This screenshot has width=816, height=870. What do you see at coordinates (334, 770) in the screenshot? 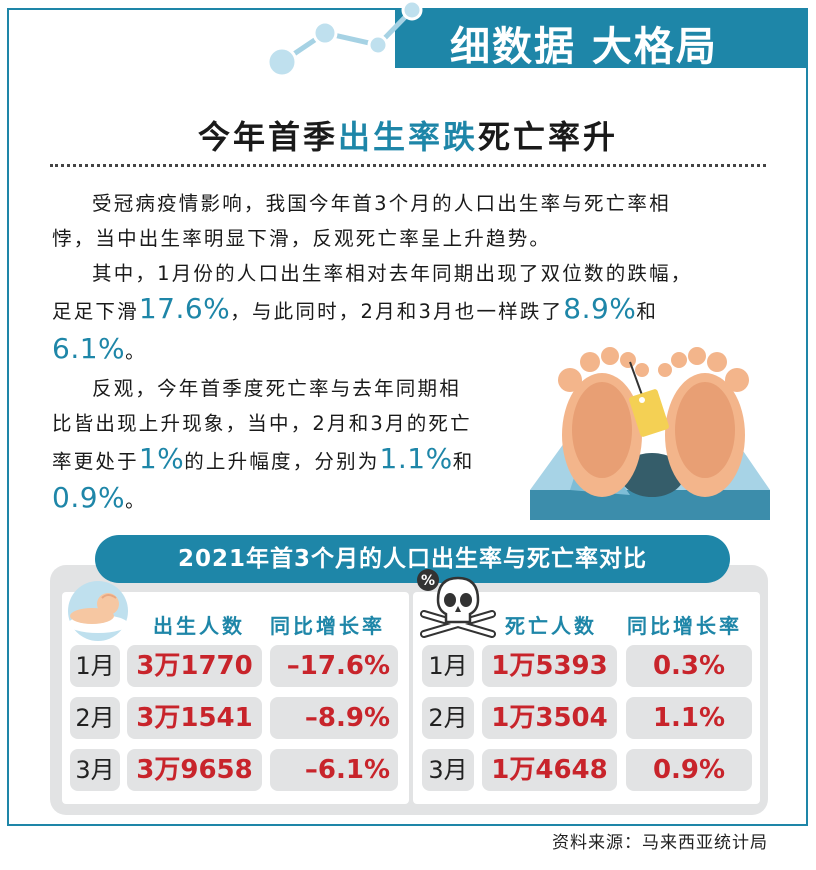
I see `births-row3-rate: –6.1%` at bounding box center [334, 770].